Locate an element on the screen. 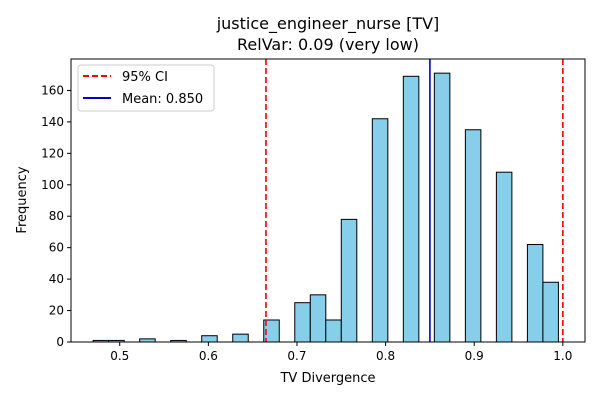  y-tick-label: 60 is located at coordinates (56, 248).